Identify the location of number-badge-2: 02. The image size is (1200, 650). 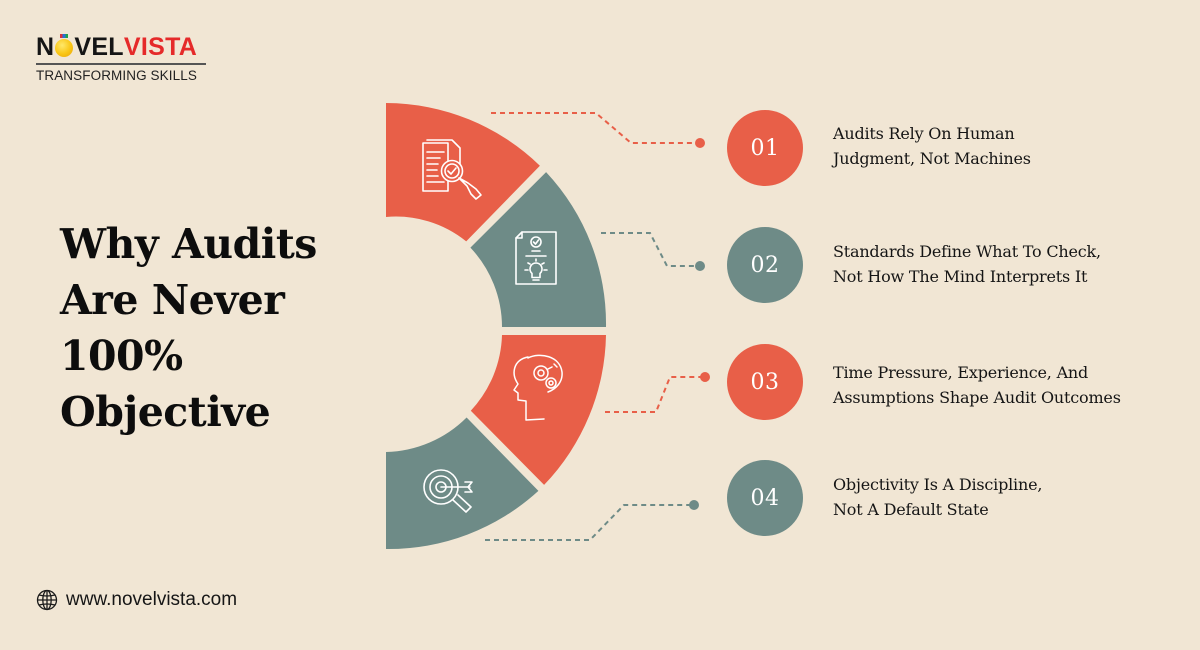
(765, 265).